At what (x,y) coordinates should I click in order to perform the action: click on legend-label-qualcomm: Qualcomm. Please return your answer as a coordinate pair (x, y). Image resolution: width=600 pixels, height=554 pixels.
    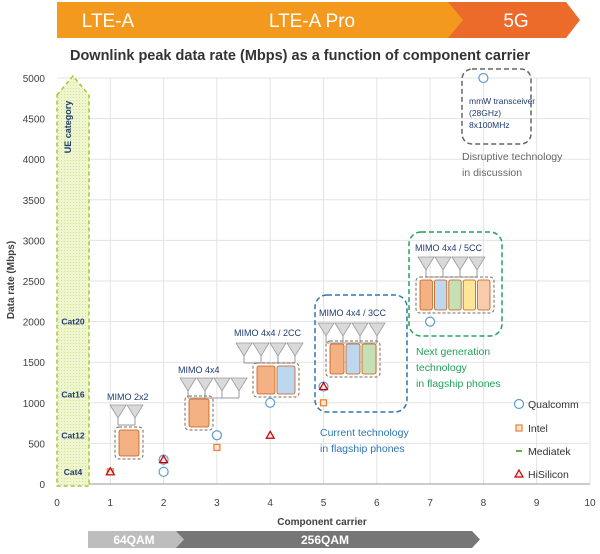
    Looking at the image, I should click on (553, 405).